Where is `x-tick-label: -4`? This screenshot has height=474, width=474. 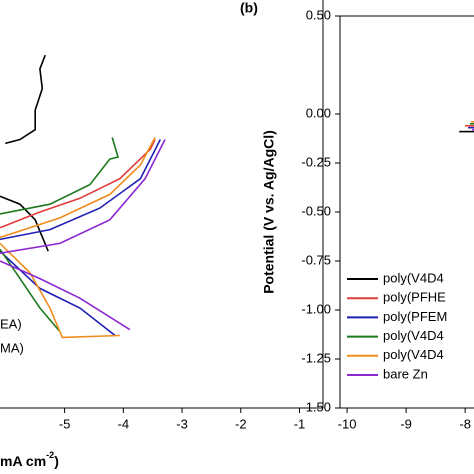 x-tick-label: -4 is located at coordinates (124, 423).